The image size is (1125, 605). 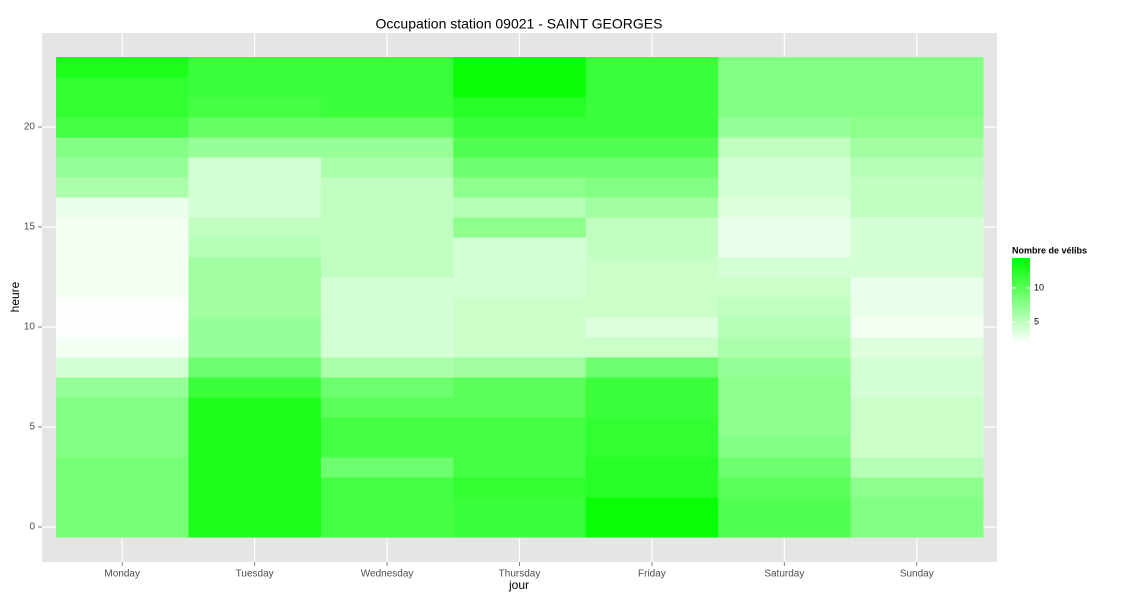 I want to click on x-tick-label: Saturday, so click(x=784, y=574).